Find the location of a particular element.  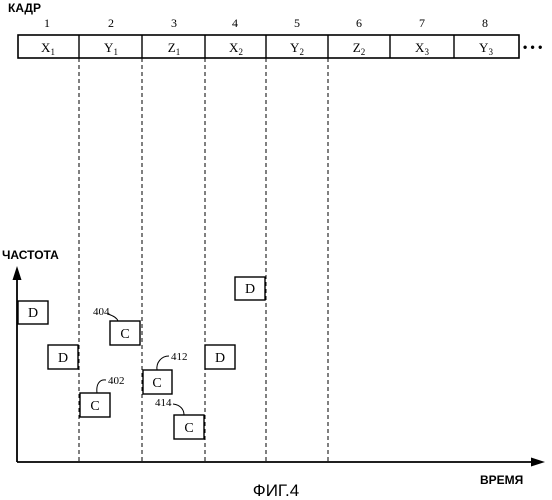

frame-numbers: 1 2 3 4 5 6 7 8 is located at coordinates (266, 23).